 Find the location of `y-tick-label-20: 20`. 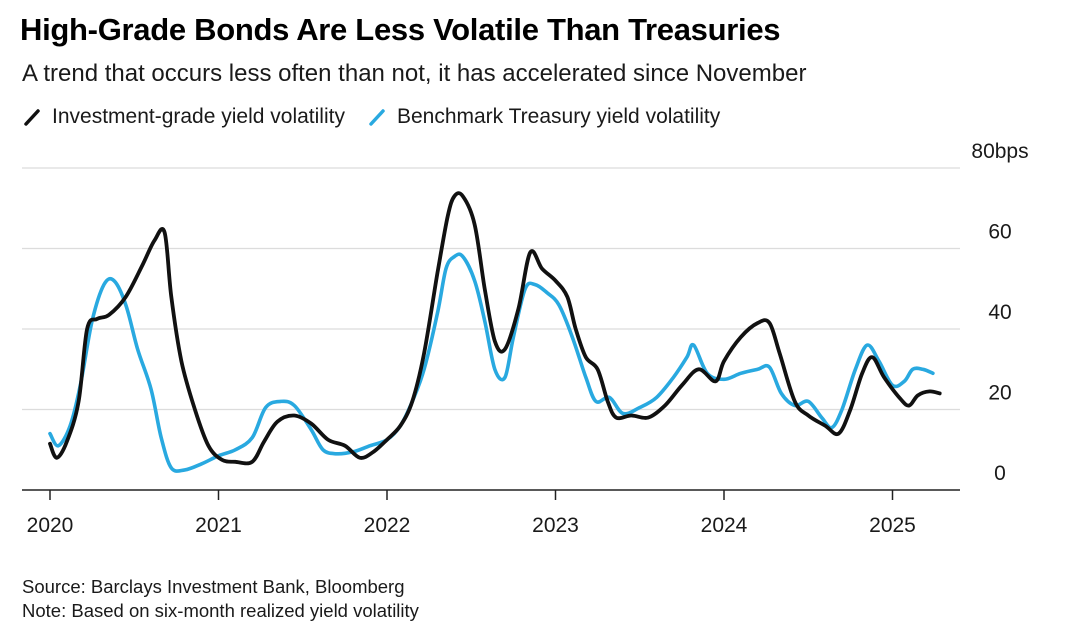

y-tick-label-20: 20 is located at coordinates (999, 393).